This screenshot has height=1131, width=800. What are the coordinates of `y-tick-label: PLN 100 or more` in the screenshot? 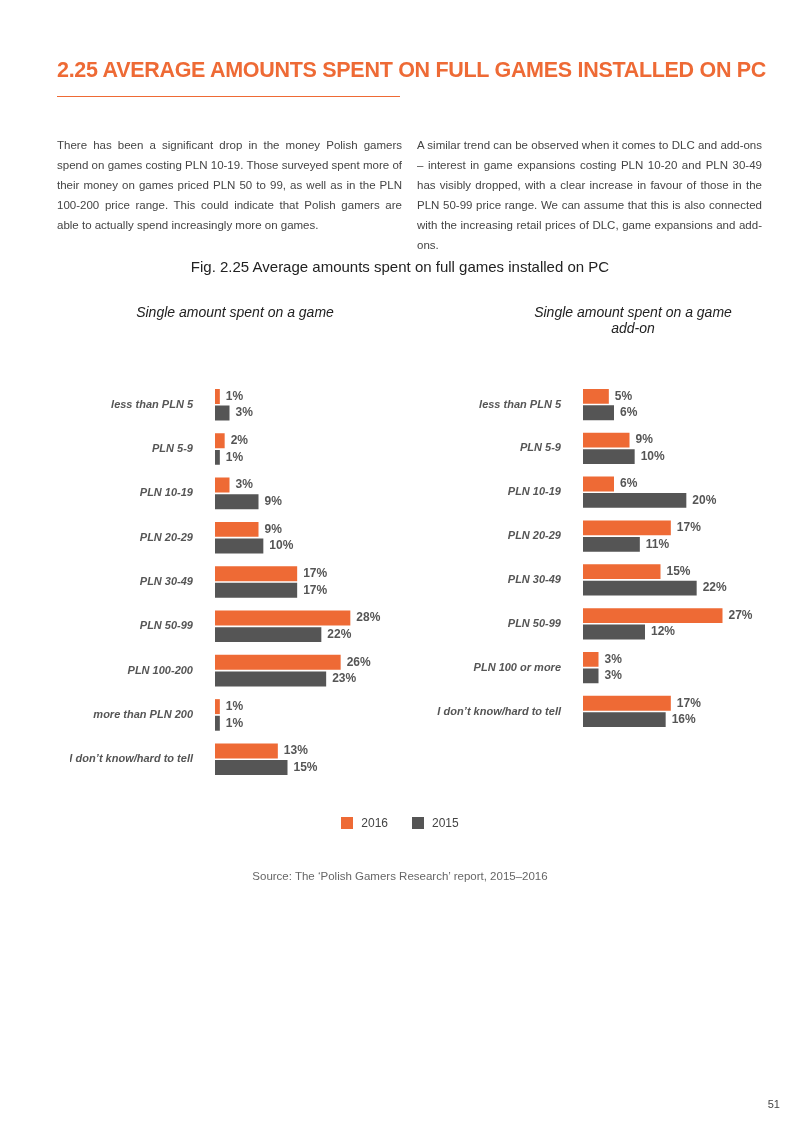 It's located at (517, 666).